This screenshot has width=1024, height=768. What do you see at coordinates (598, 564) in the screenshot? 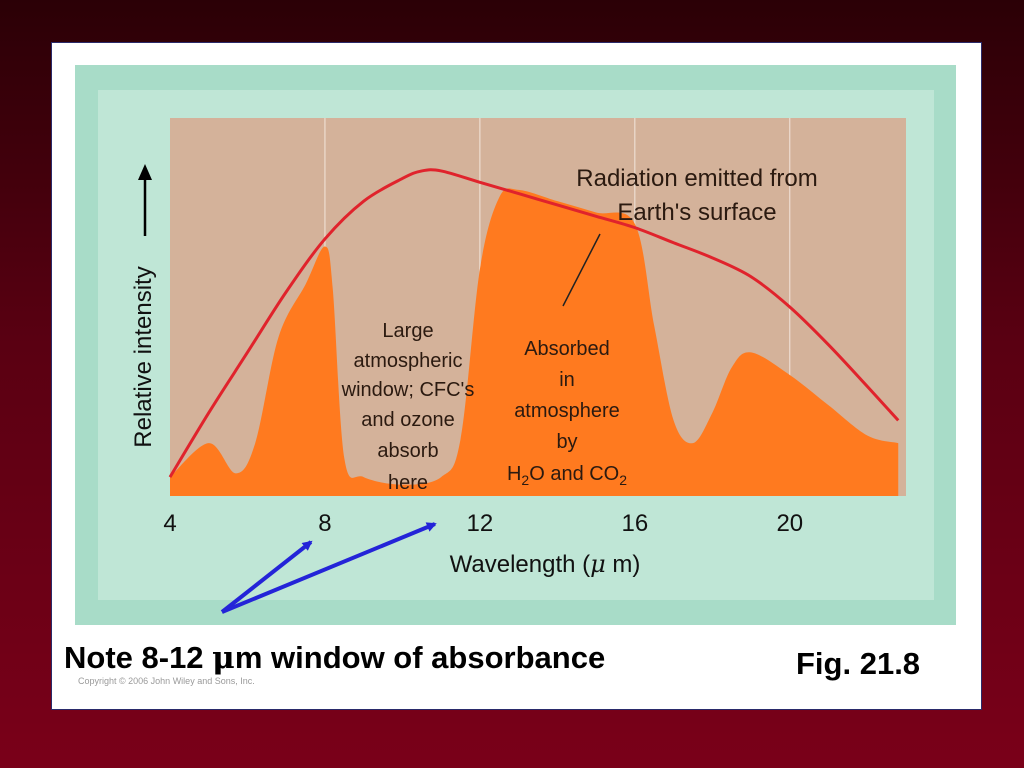
I see `x-axis-label-mu: μ` at bounding box center [598, 564].